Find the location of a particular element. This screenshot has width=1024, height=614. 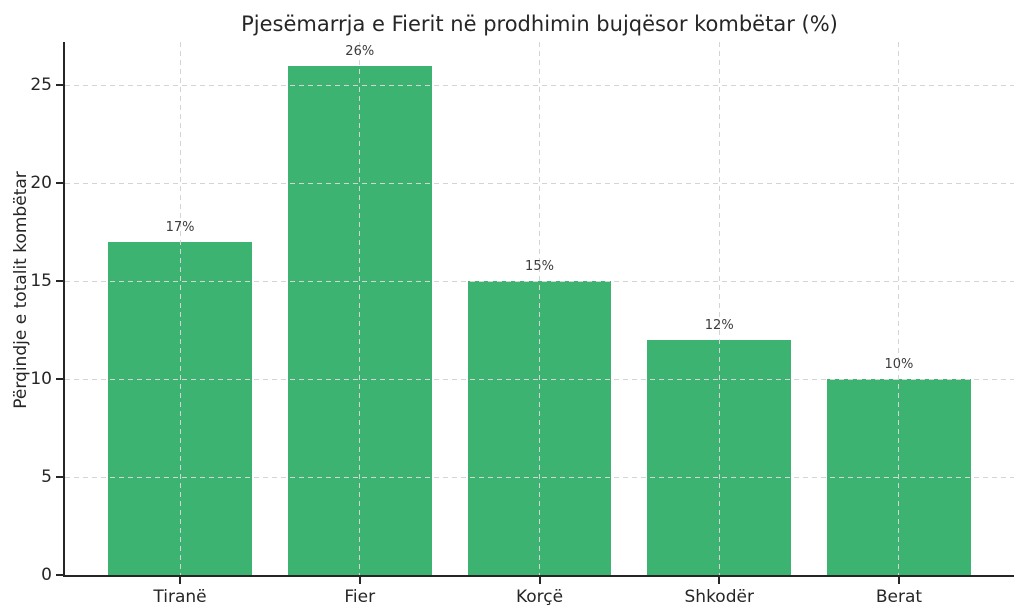

x-tick-label: Tiranë is located at coordinates (180, 597).